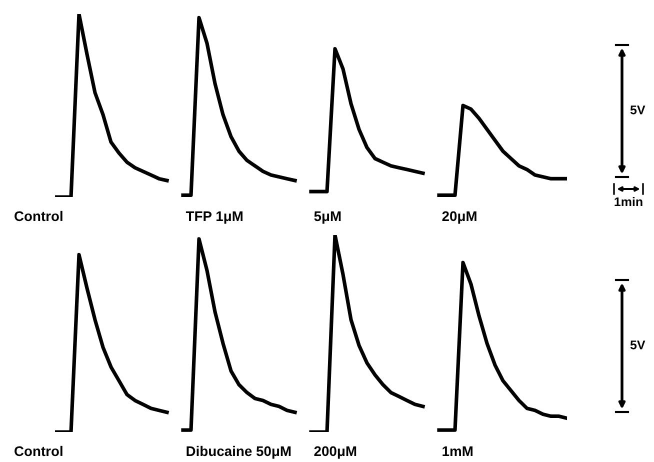 The height and width of the screenshot is (462, 654). Describe the element at coordinates (628, 201) in the screenshot. I see `text: 1min` at that location.